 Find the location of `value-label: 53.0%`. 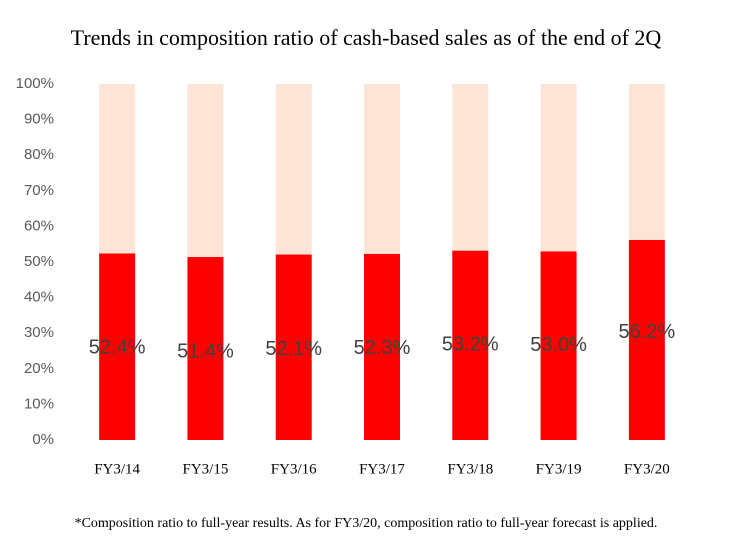

value-label: 53.0% is located at coordinates (558, 345).